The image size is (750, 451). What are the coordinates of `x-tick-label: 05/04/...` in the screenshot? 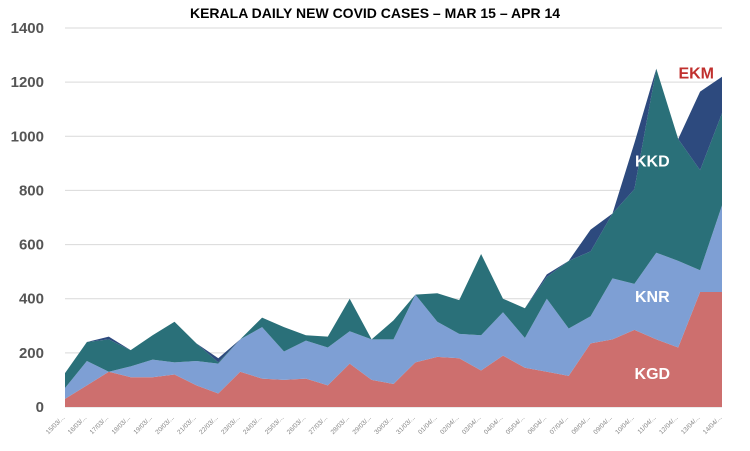 It's located at (516, 425).